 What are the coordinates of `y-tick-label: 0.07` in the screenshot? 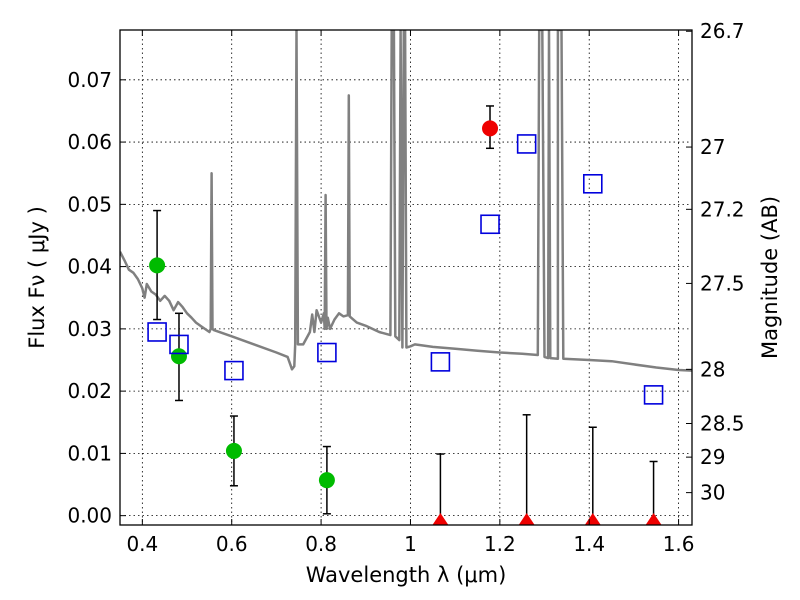 It's located at (89, 80).